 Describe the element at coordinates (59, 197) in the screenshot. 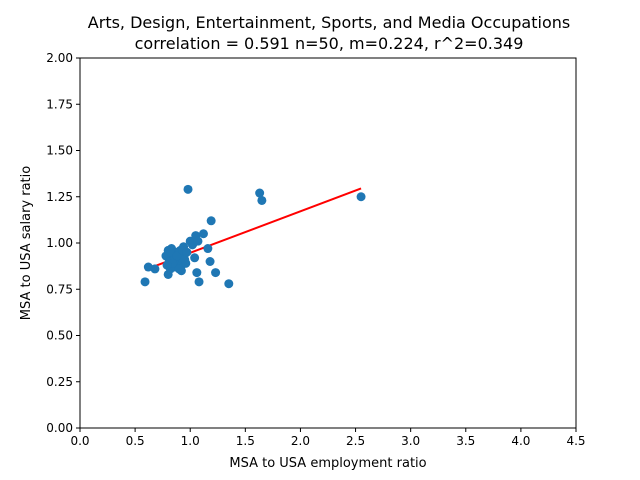

I see `y-tick-label-5: 1.25` at that location.